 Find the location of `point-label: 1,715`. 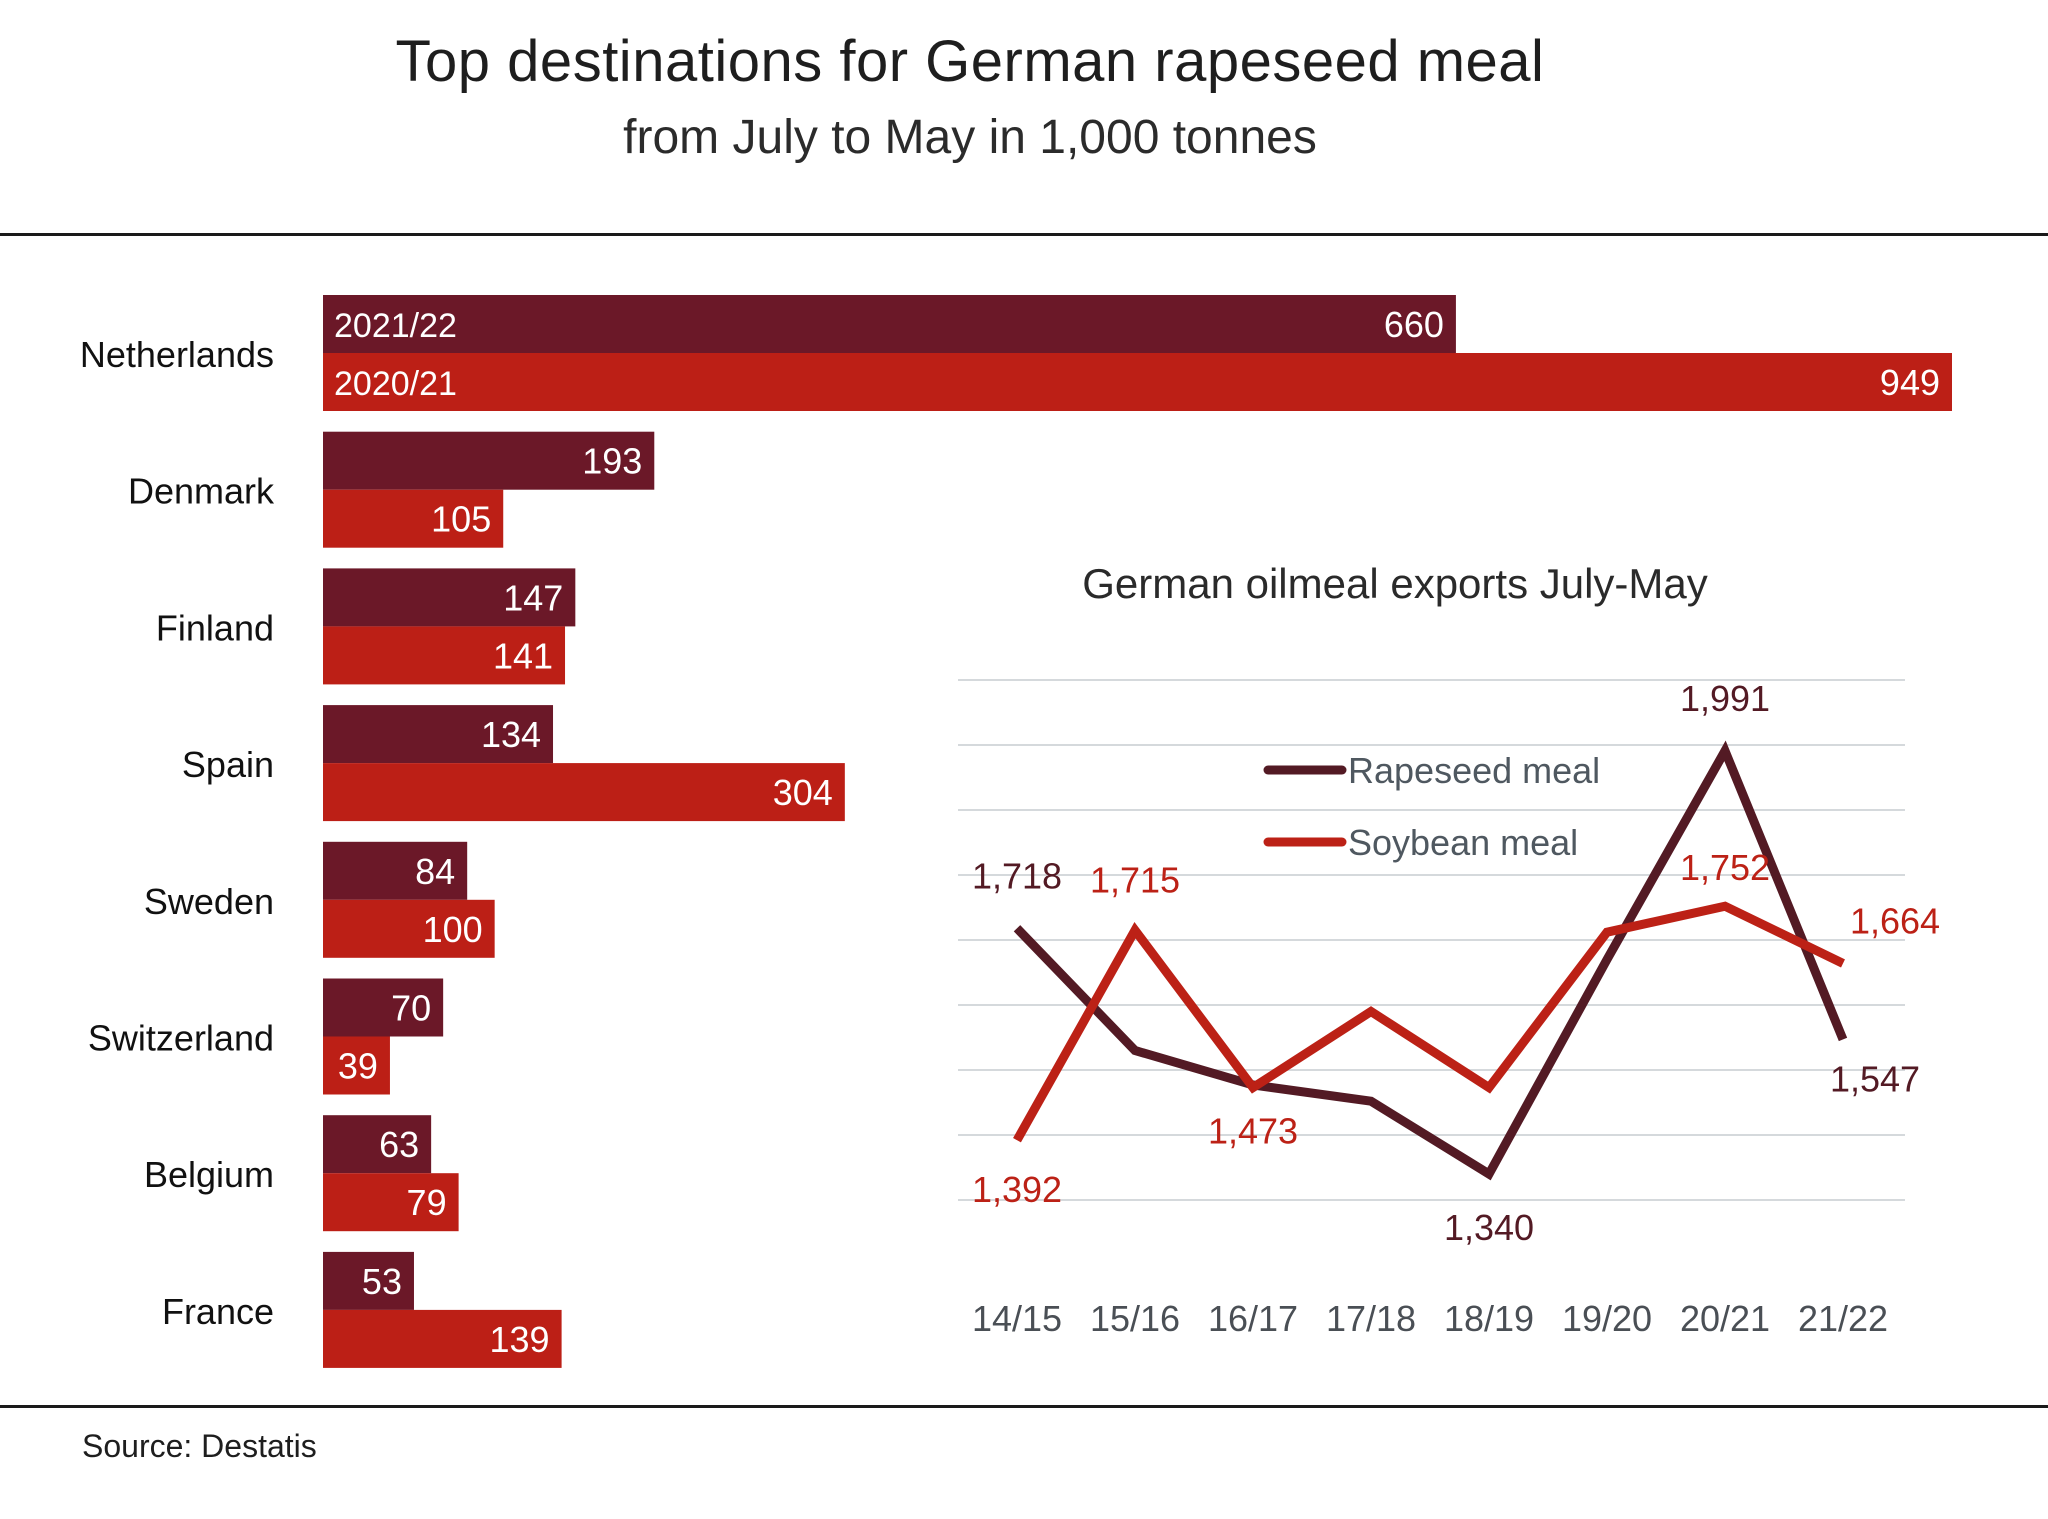

point-label: 1,715 is located at coordinates (1135, 879).